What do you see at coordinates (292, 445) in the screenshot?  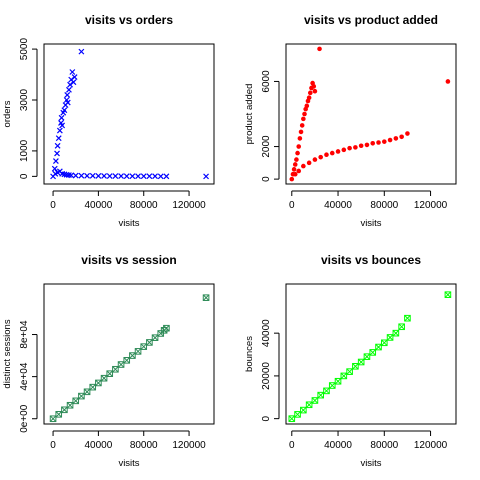 I see `x-tick-label: 0` at bounding box center [292, 445].